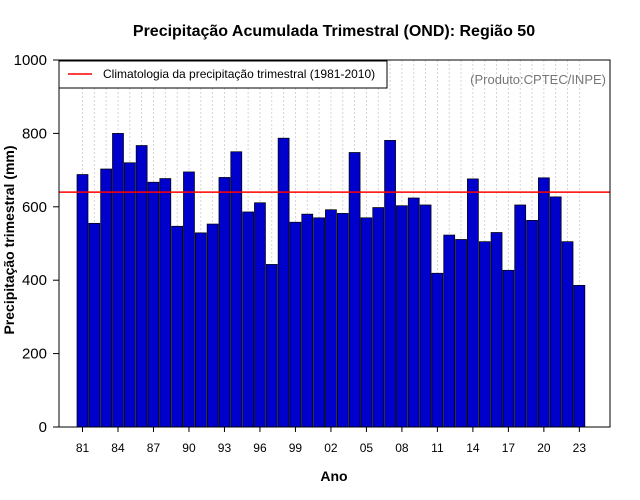 Image resolution: width=640 pixels, height=500 pixels. I want to click on x-tick-label: 87, so click(154, 448).